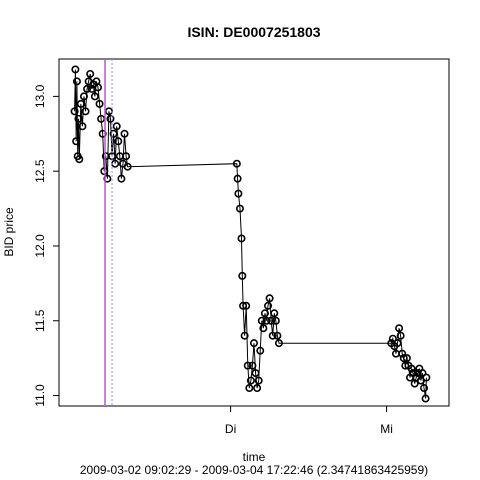 The height and width of the screenshot is (480, 480). I want to click on chart-title: ISIN: DE0007251803, so click(253, 32).